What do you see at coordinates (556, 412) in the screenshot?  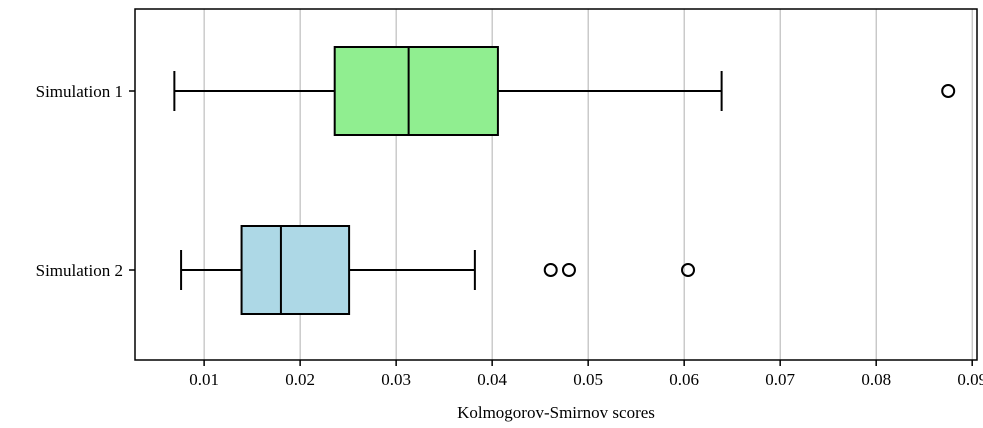 I see `x-axis-label: Kolmogorov-Smirnov scores` at bounding box center [556, 412].